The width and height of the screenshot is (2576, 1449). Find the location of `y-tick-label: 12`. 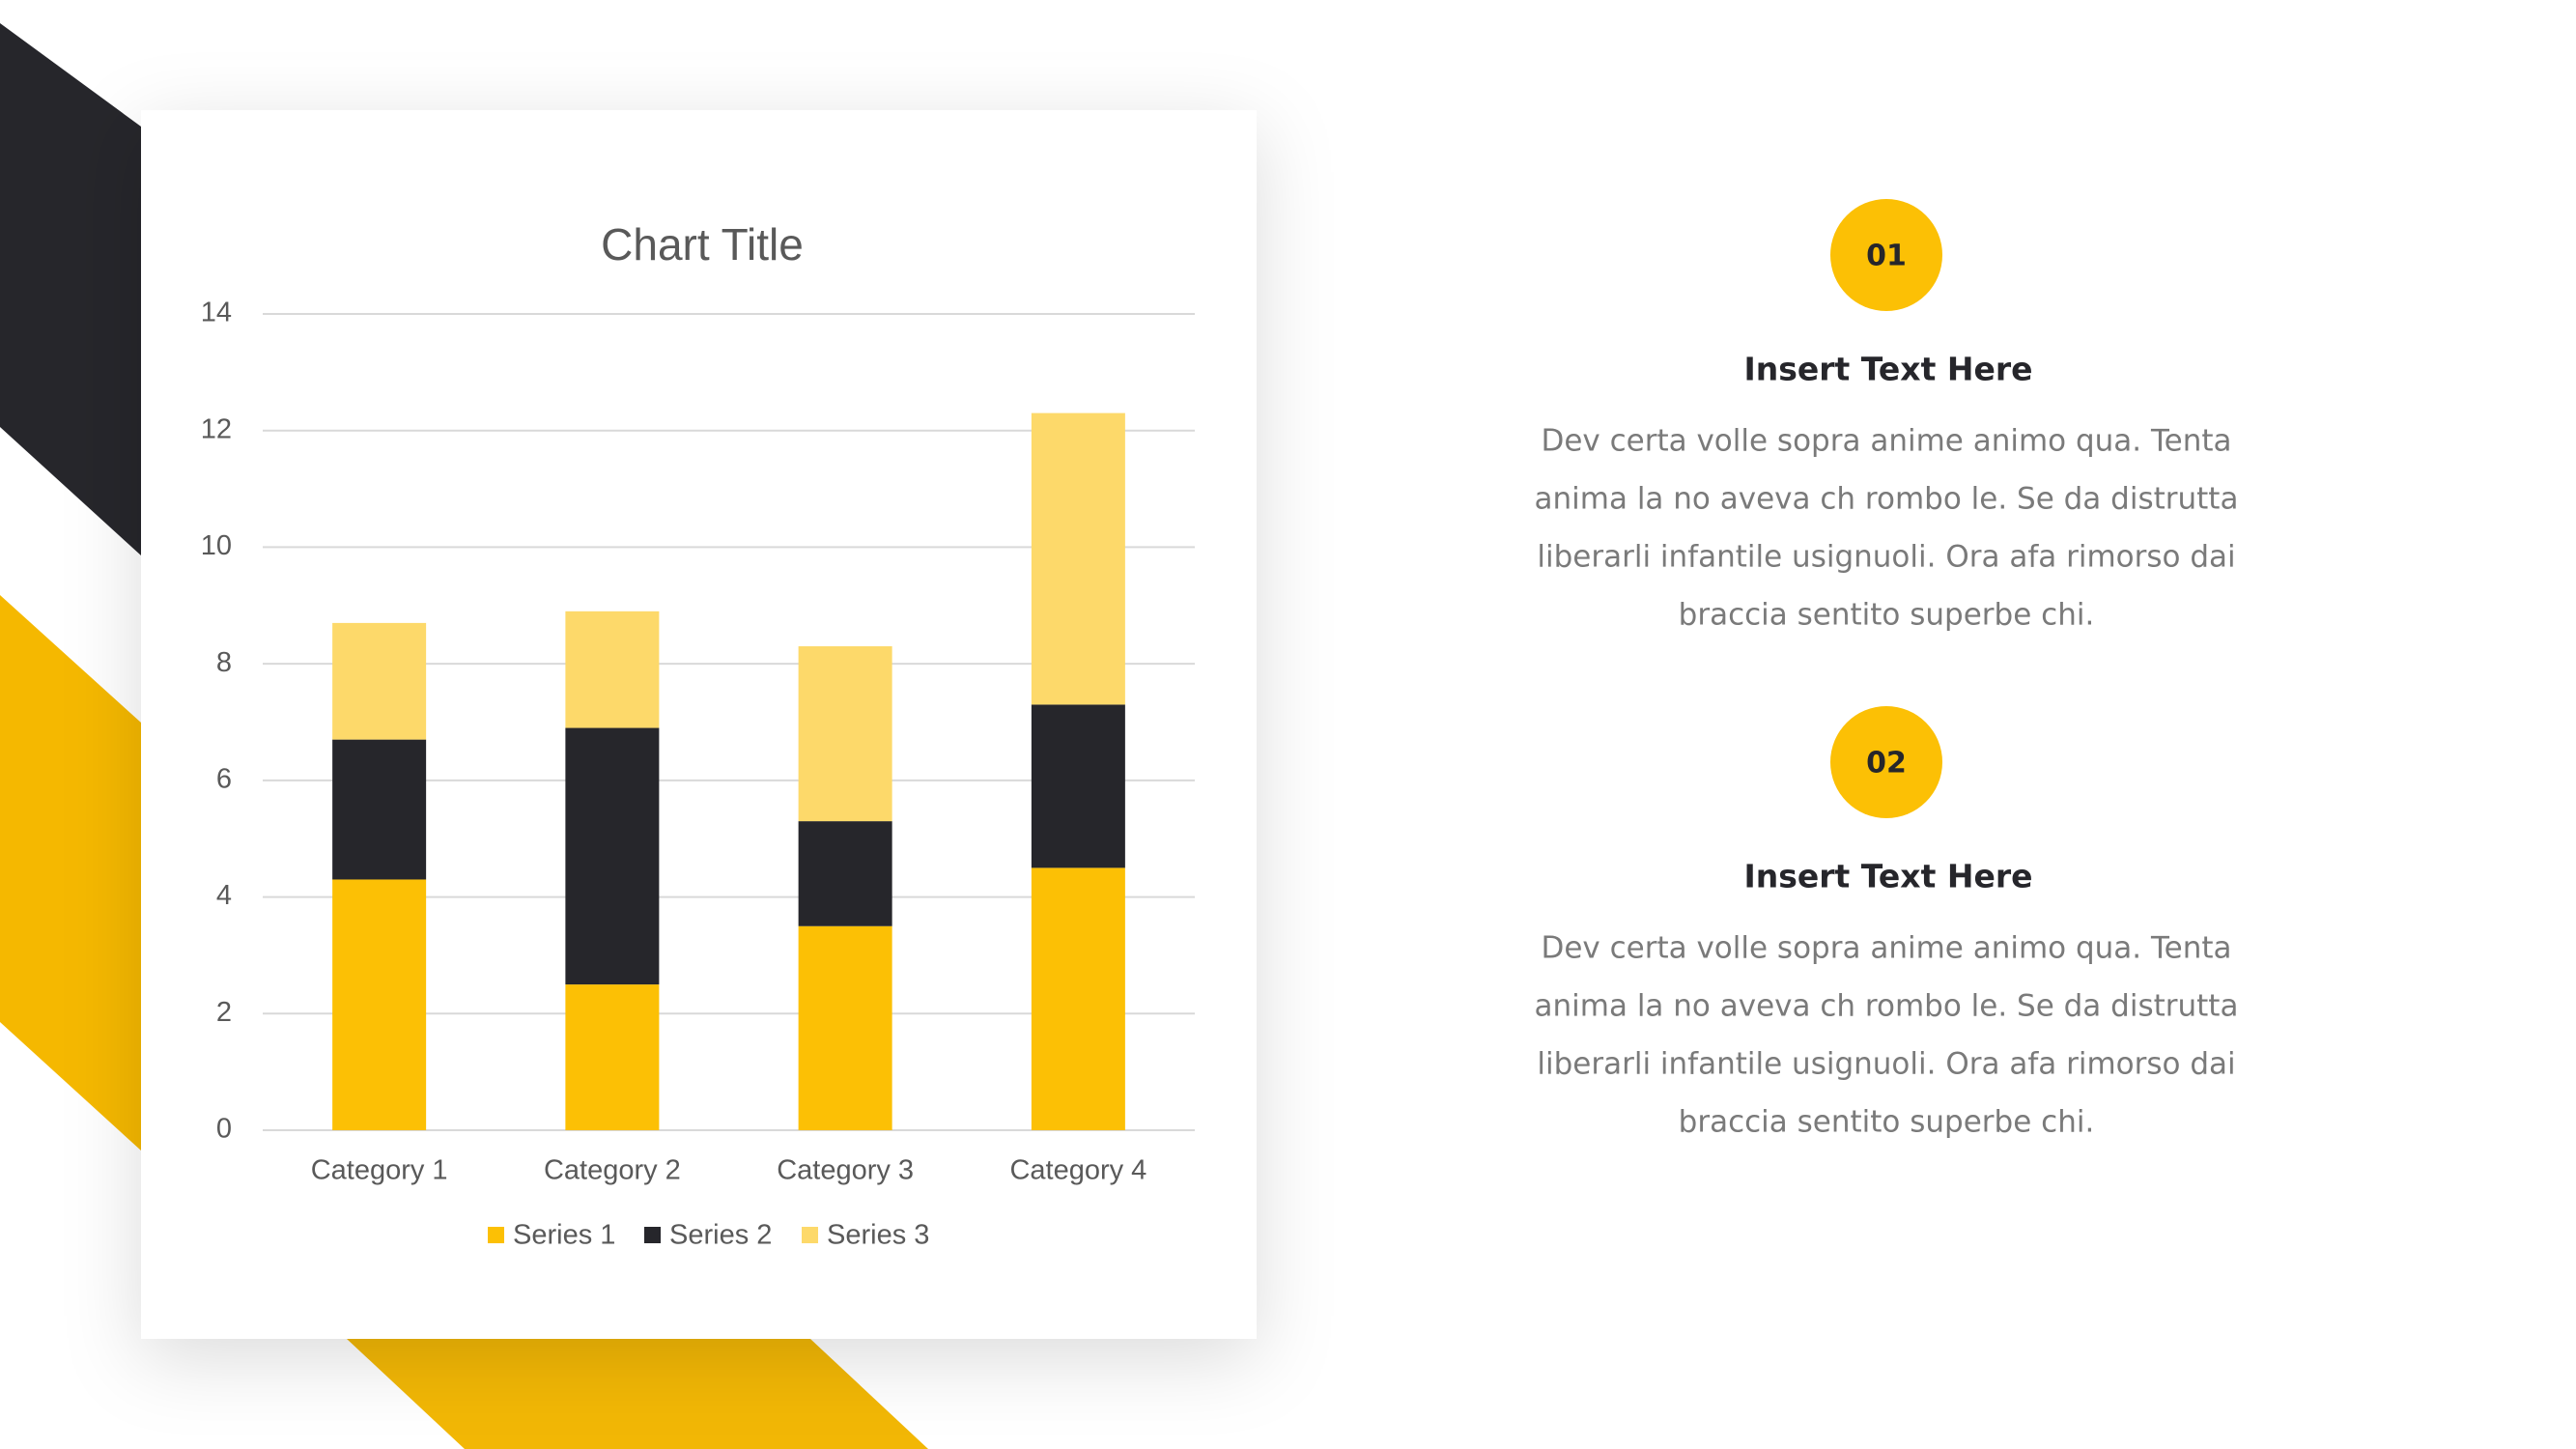

y-tick-label: 12 is located at coordinates (216, 428).